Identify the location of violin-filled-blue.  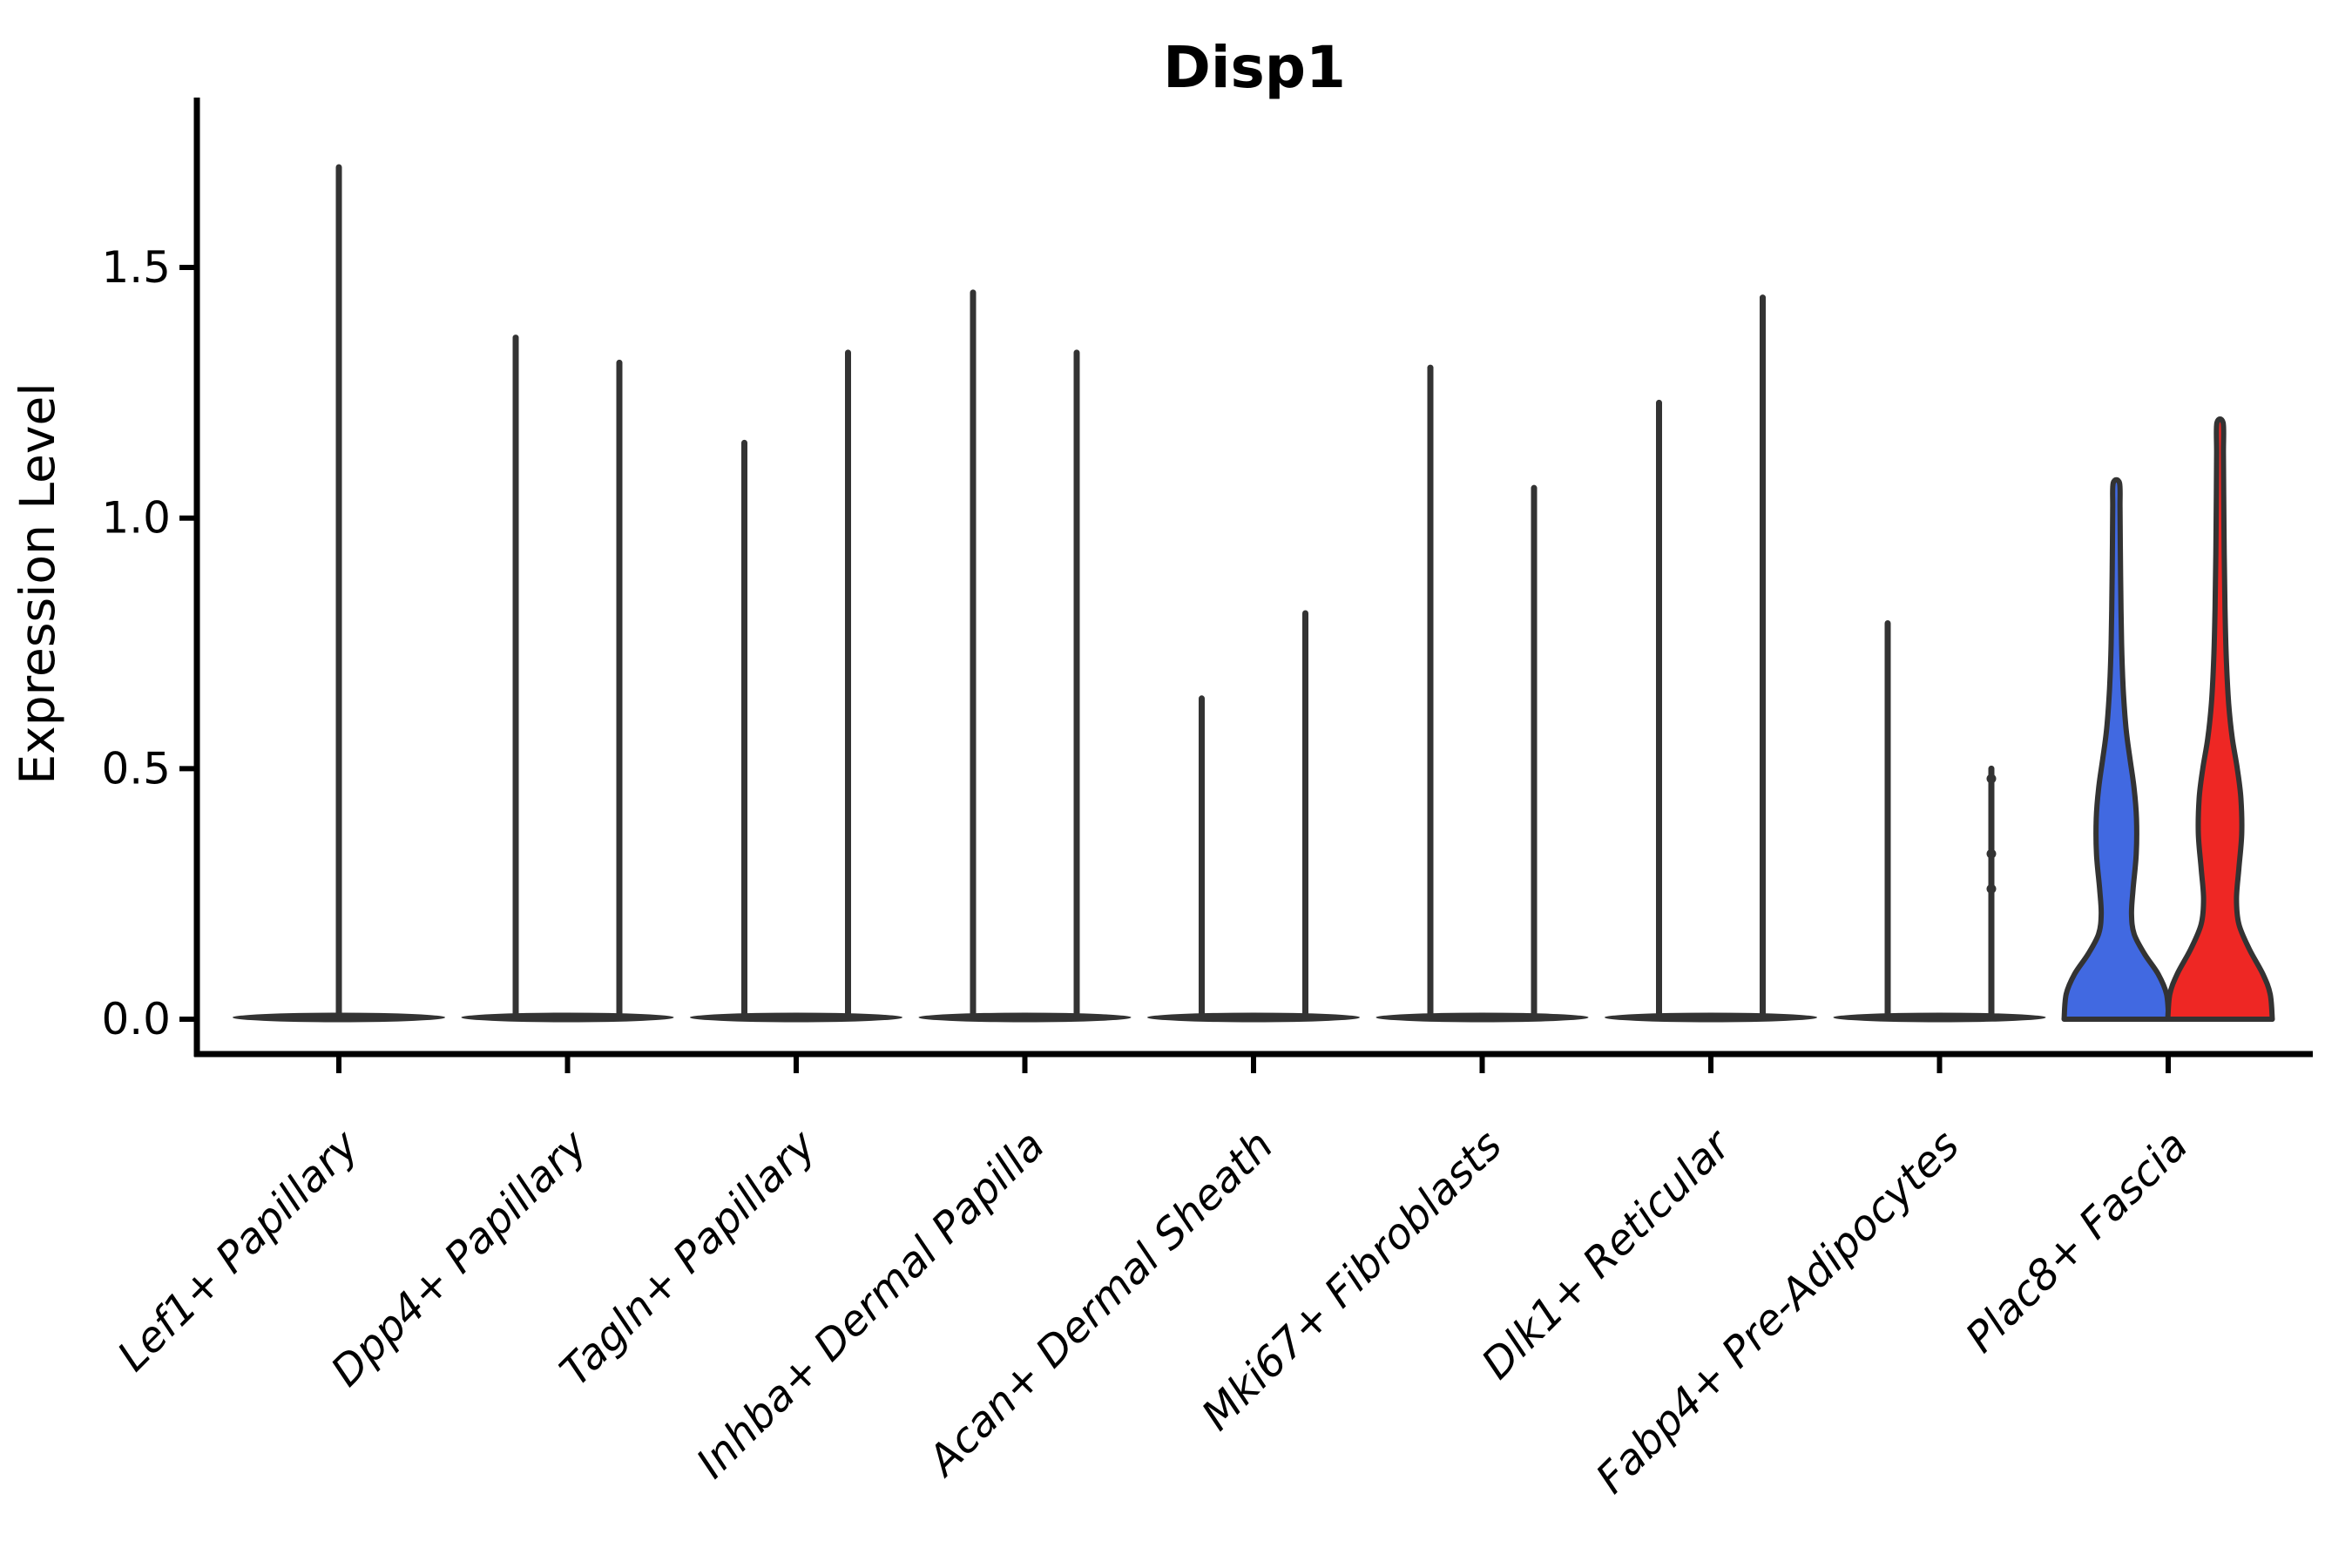
(2116, 749).